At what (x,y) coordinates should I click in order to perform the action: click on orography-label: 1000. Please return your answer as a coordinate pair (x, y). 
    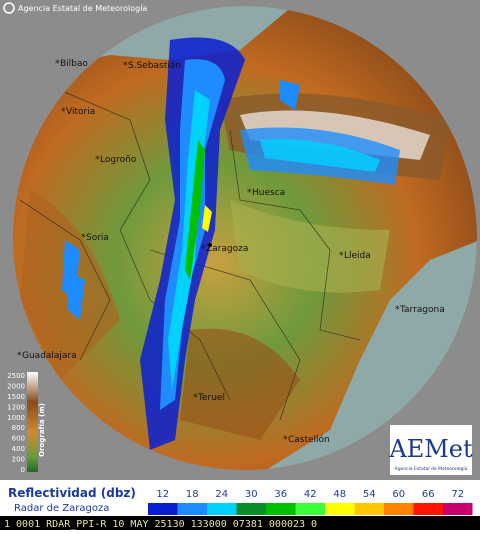
    Looking at the image, I should click on (16, 418).